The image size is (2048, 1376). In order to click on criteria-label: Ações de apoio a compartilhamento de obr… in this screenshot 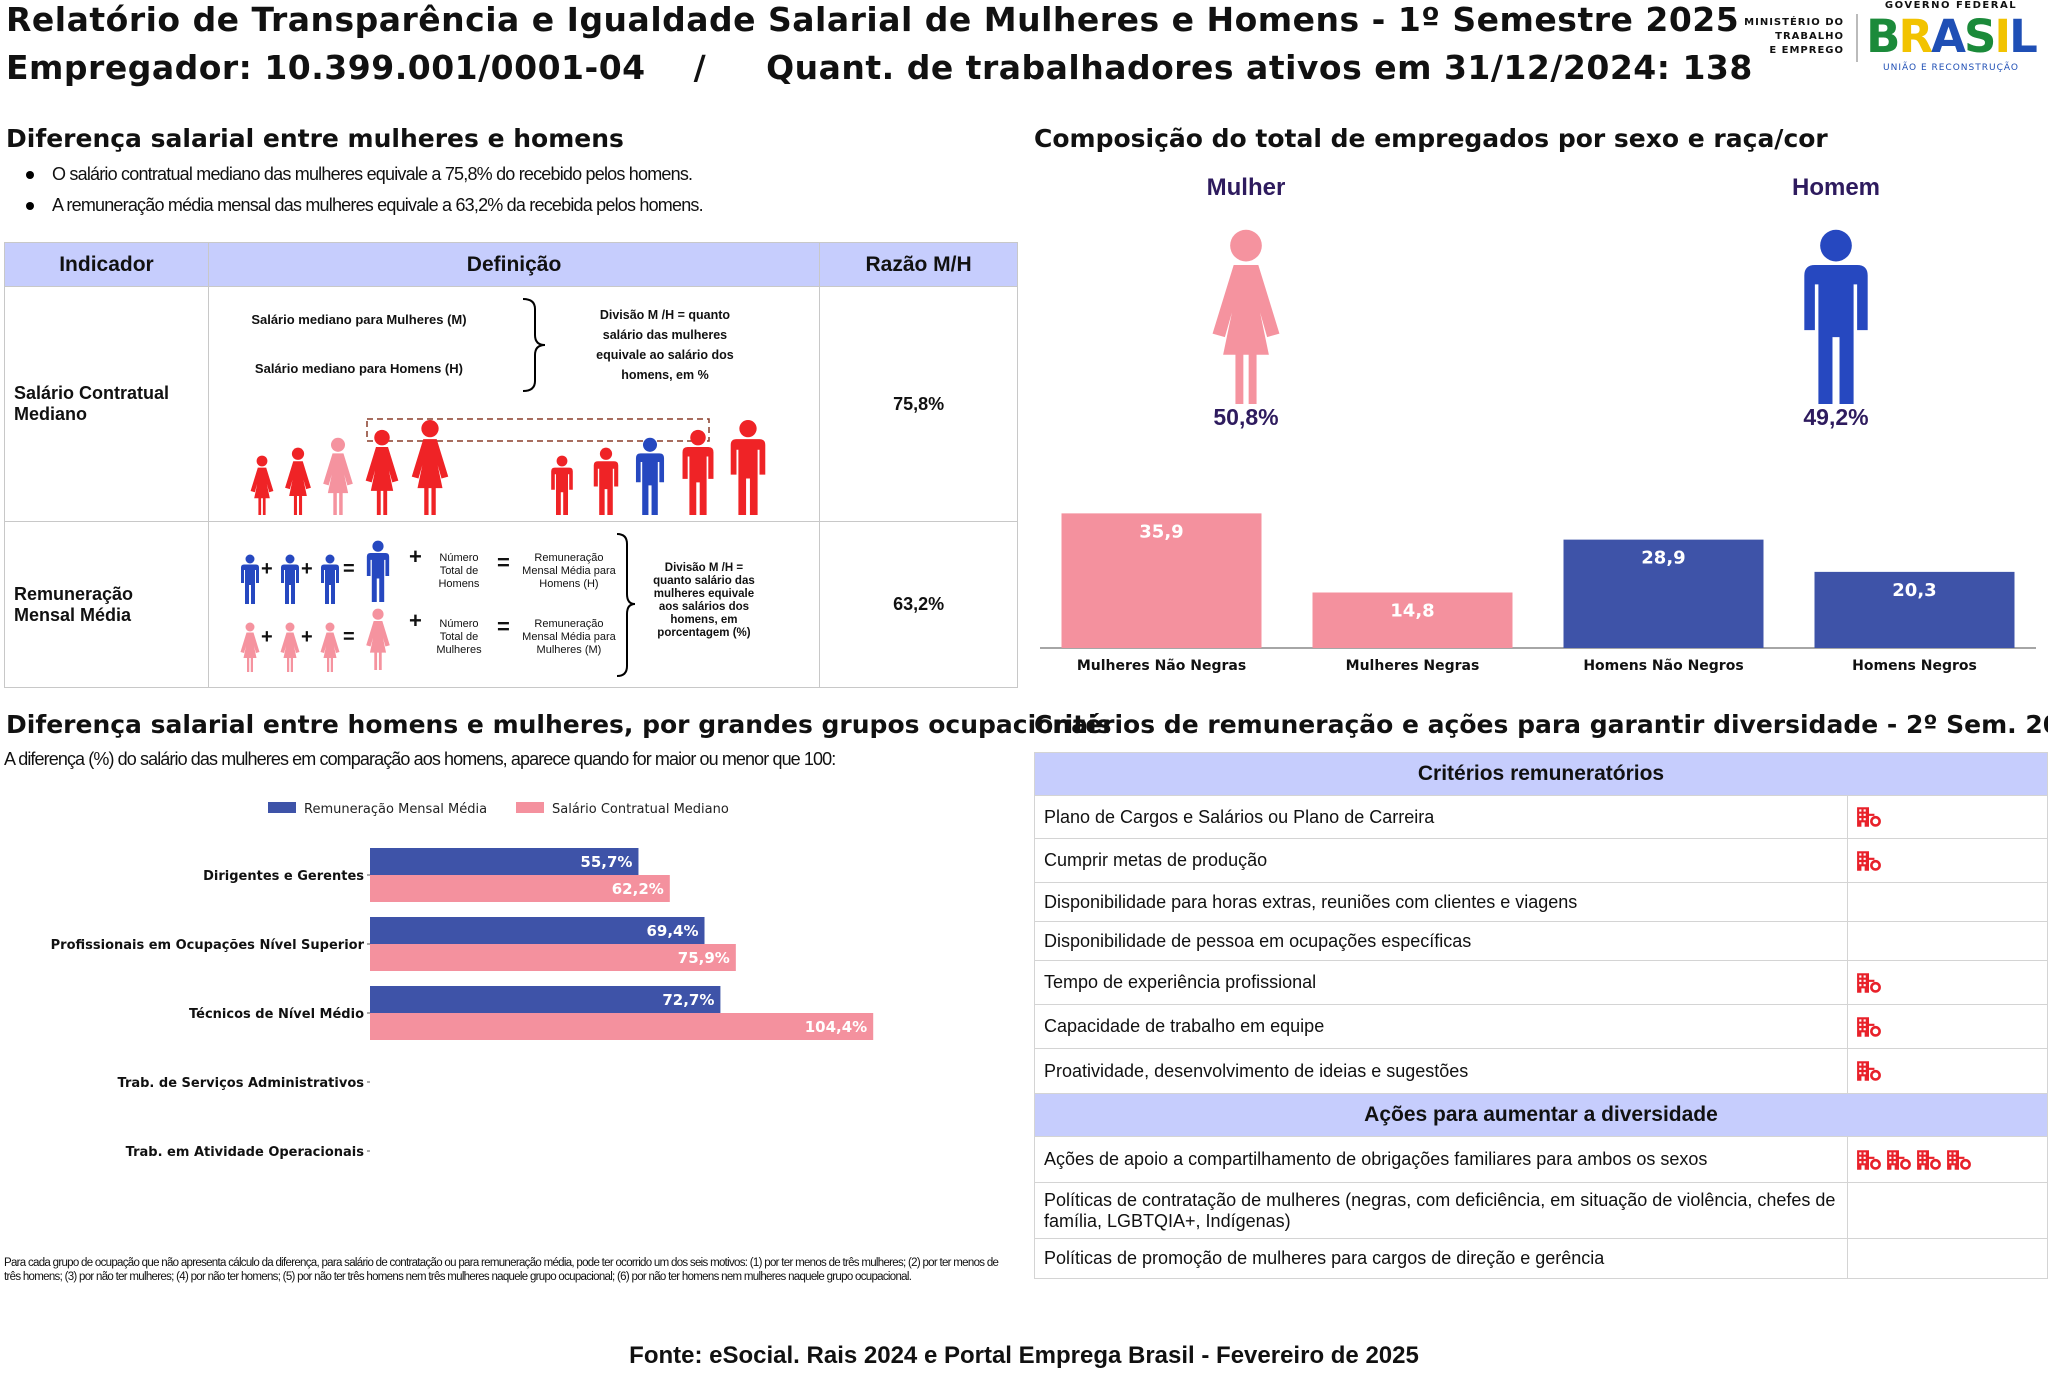, I will do `click(1441, 1159)`.